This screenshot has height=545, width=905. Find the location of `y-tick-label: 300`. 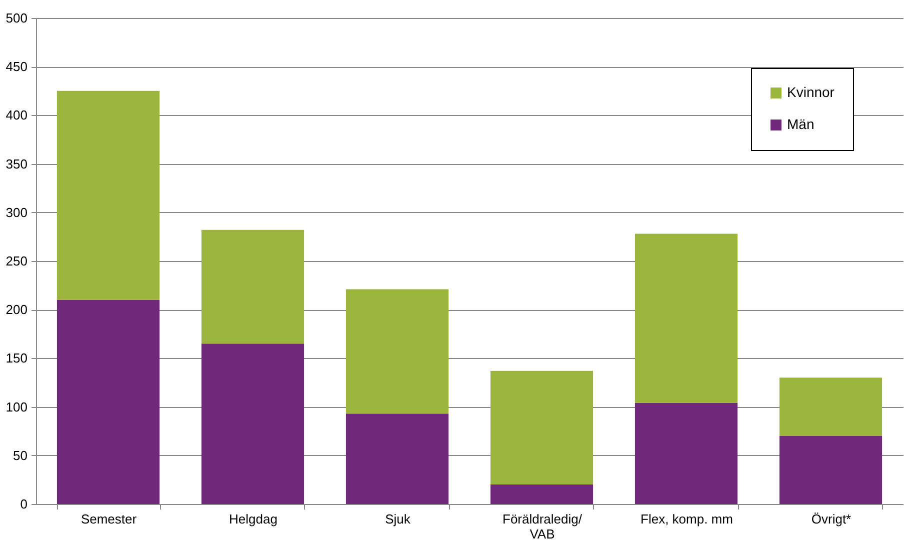

y-tick-label: 300 is located at coordinates (17, 212).